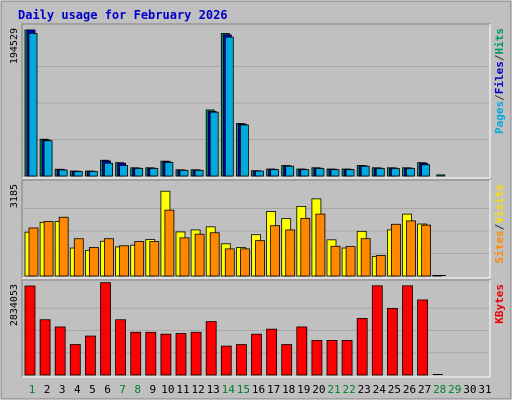  I want to click on y-max-label: 194529, so click(14, 46).